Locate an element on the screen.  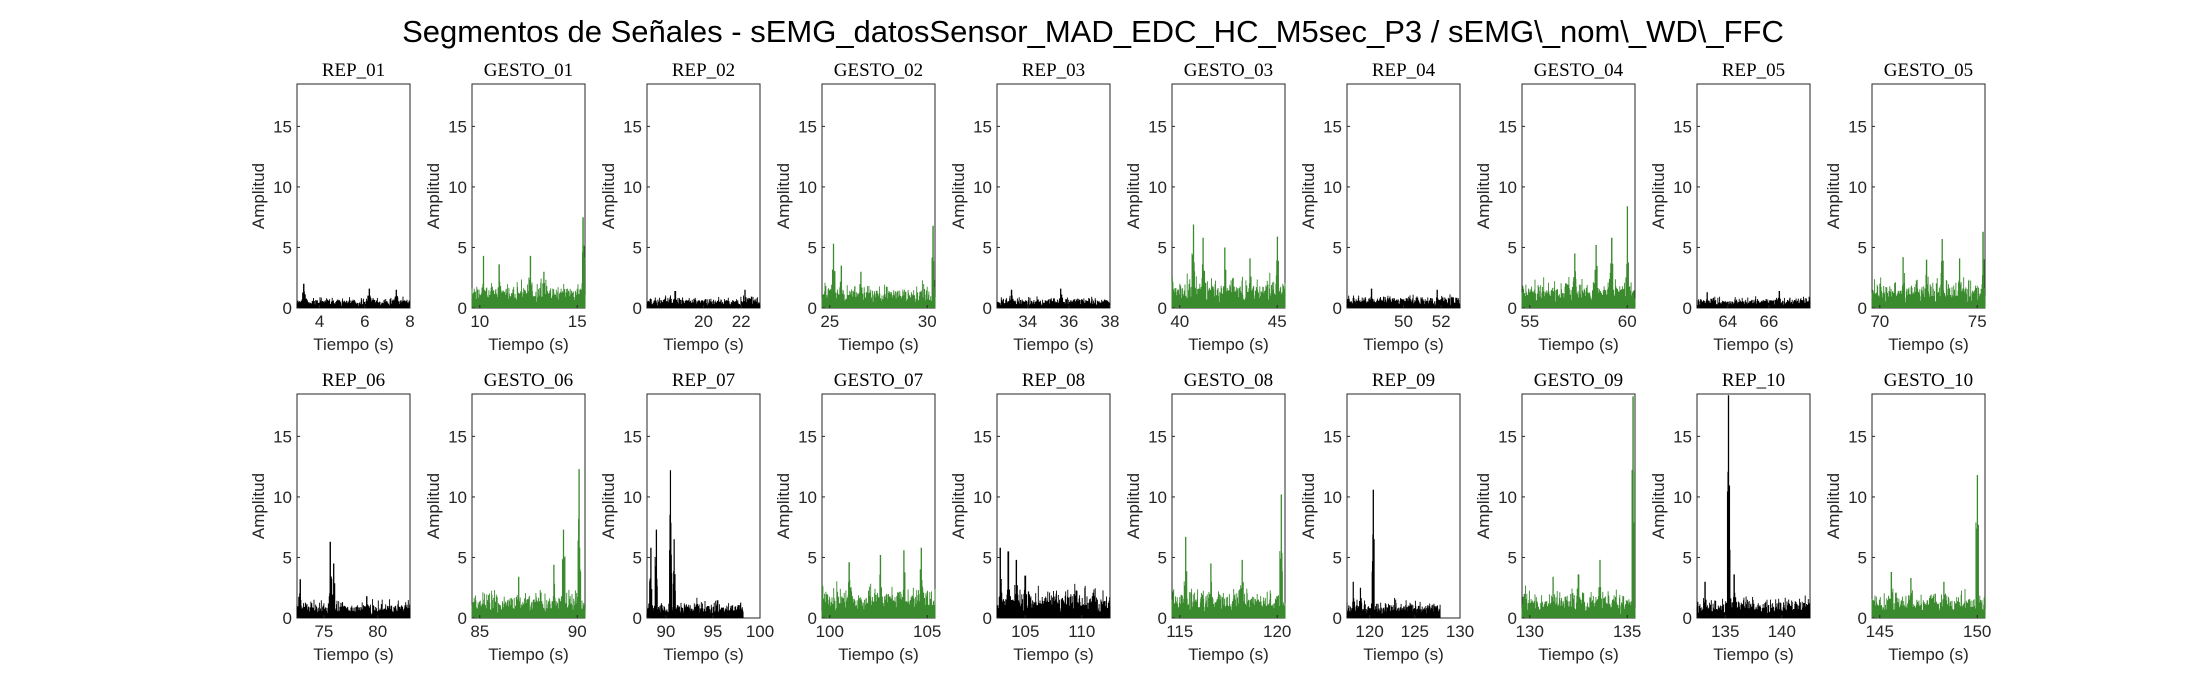
x-tick-label: 22 is located at coordinates (741, 321).